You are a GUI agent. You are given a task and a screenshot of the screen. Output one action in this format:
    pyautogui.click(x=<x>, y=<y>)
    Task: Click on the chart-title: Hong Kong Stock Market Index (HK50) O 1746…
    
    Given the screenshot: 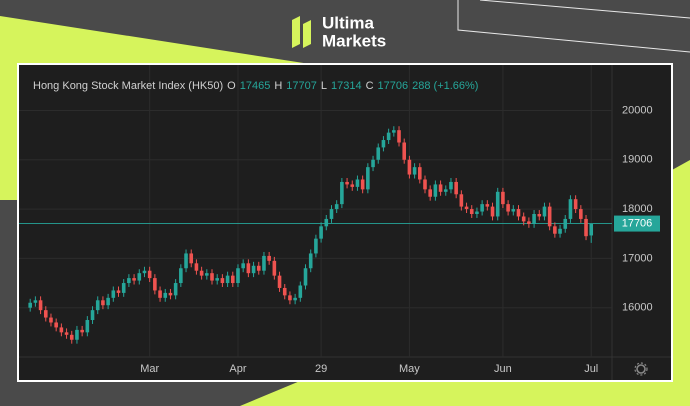 What is the action you would take?
    pyautogui.click(x=255, y=86)
    